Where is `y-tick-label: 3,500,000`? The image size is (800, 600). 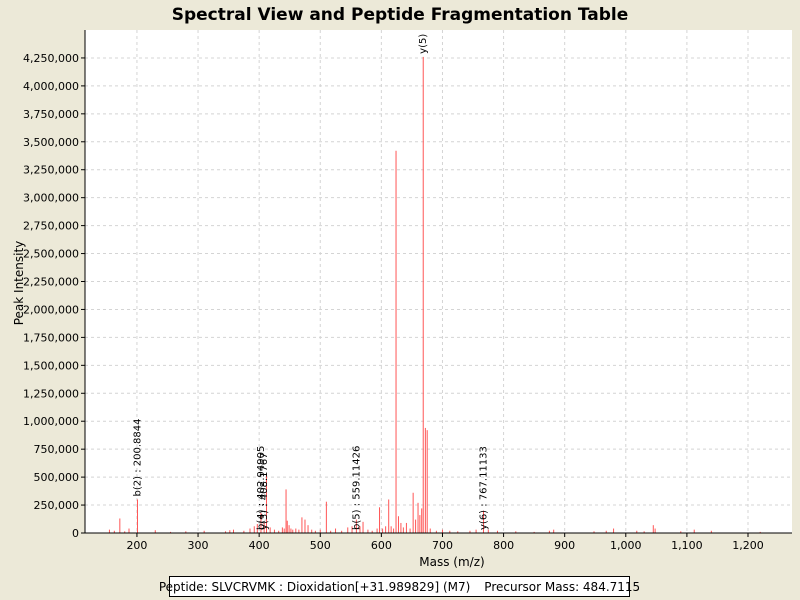
y-tick-label: 3,500,000 is located at coordinates (51, 142).